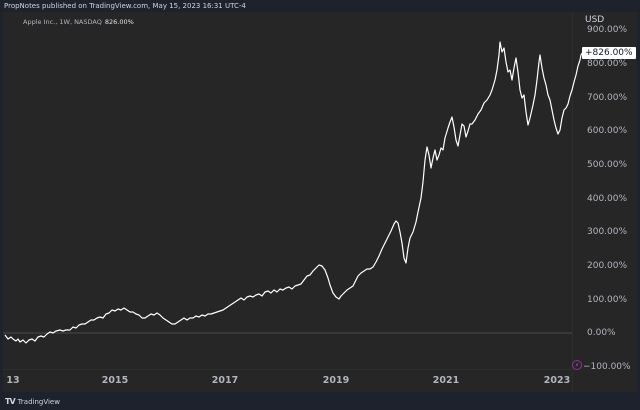 This screenshot has width=640, height=410. What do you see at coordinates (607, 30) in the screenshot?
I see `y-tick-900: 900.00%` at bounding box center [607, 30].